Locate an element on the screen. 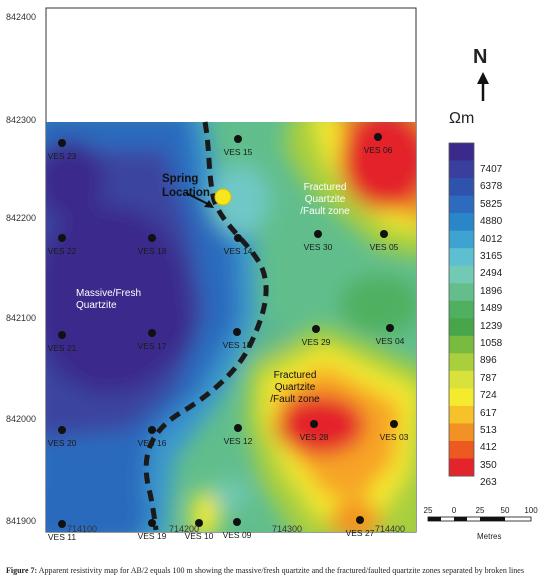 This screenshot has height=587, width=550. legend-label-1896: 1896 is located at coordinates (491, 291).